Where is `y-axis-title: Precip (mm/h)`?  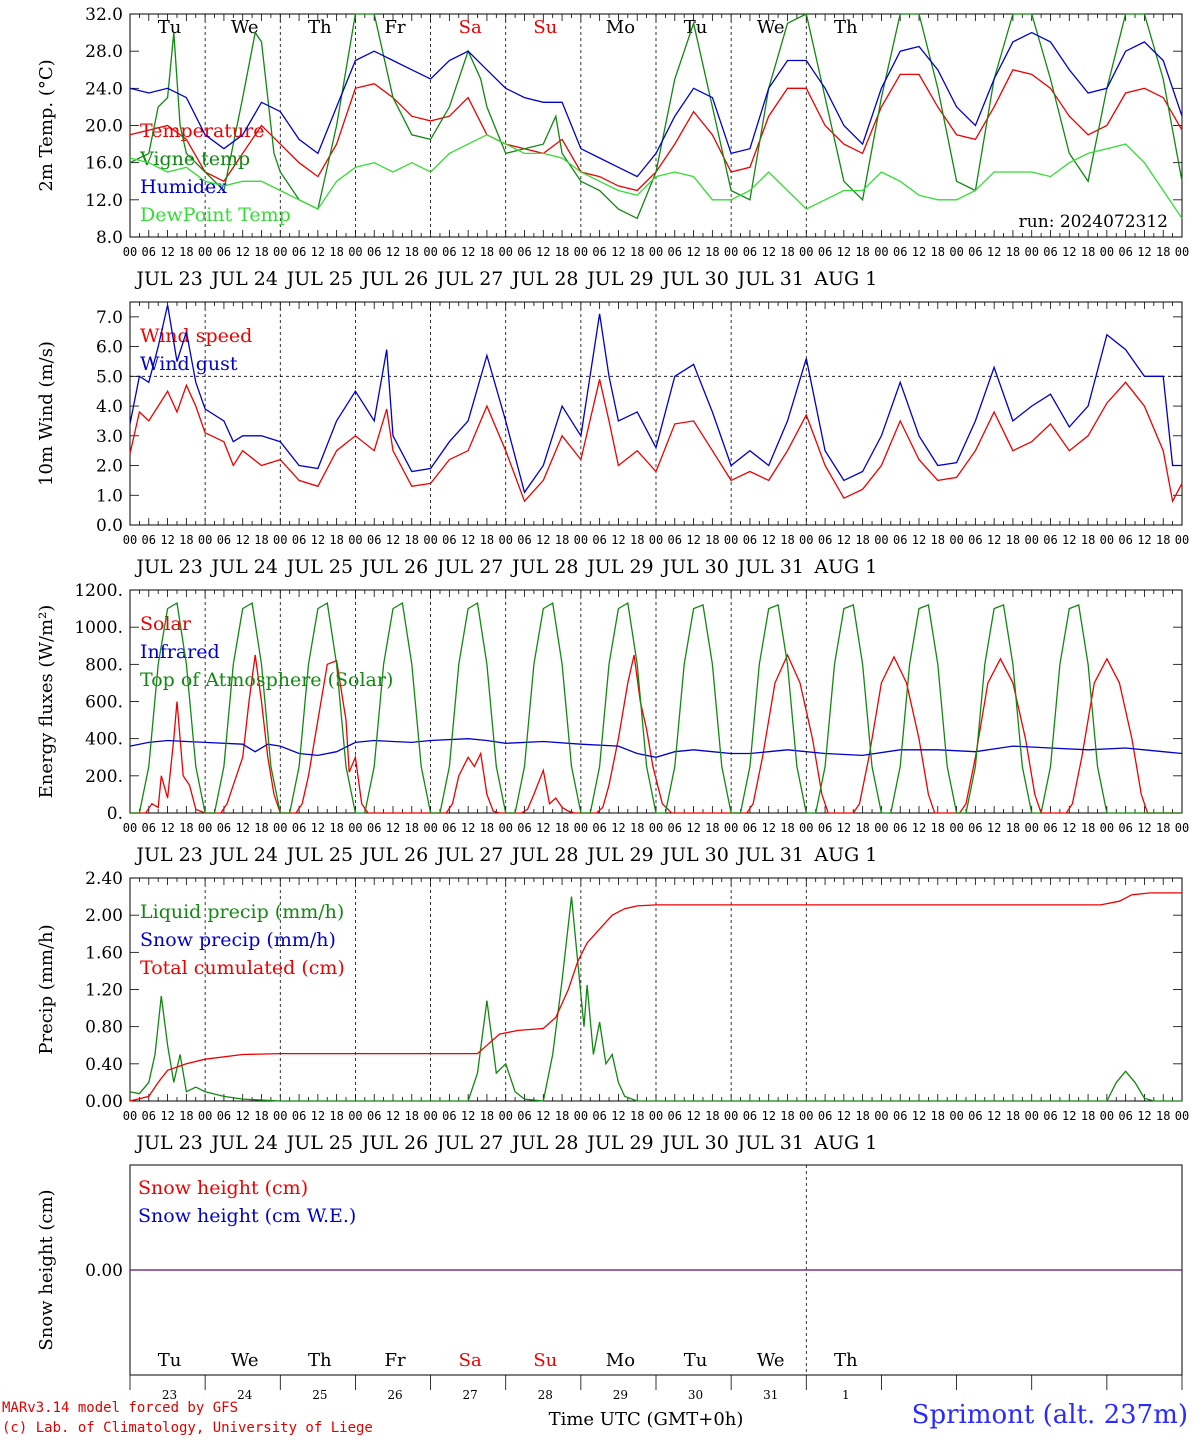
y-axis-title: Precip (mm/h) is located at coordinates (46, 989).